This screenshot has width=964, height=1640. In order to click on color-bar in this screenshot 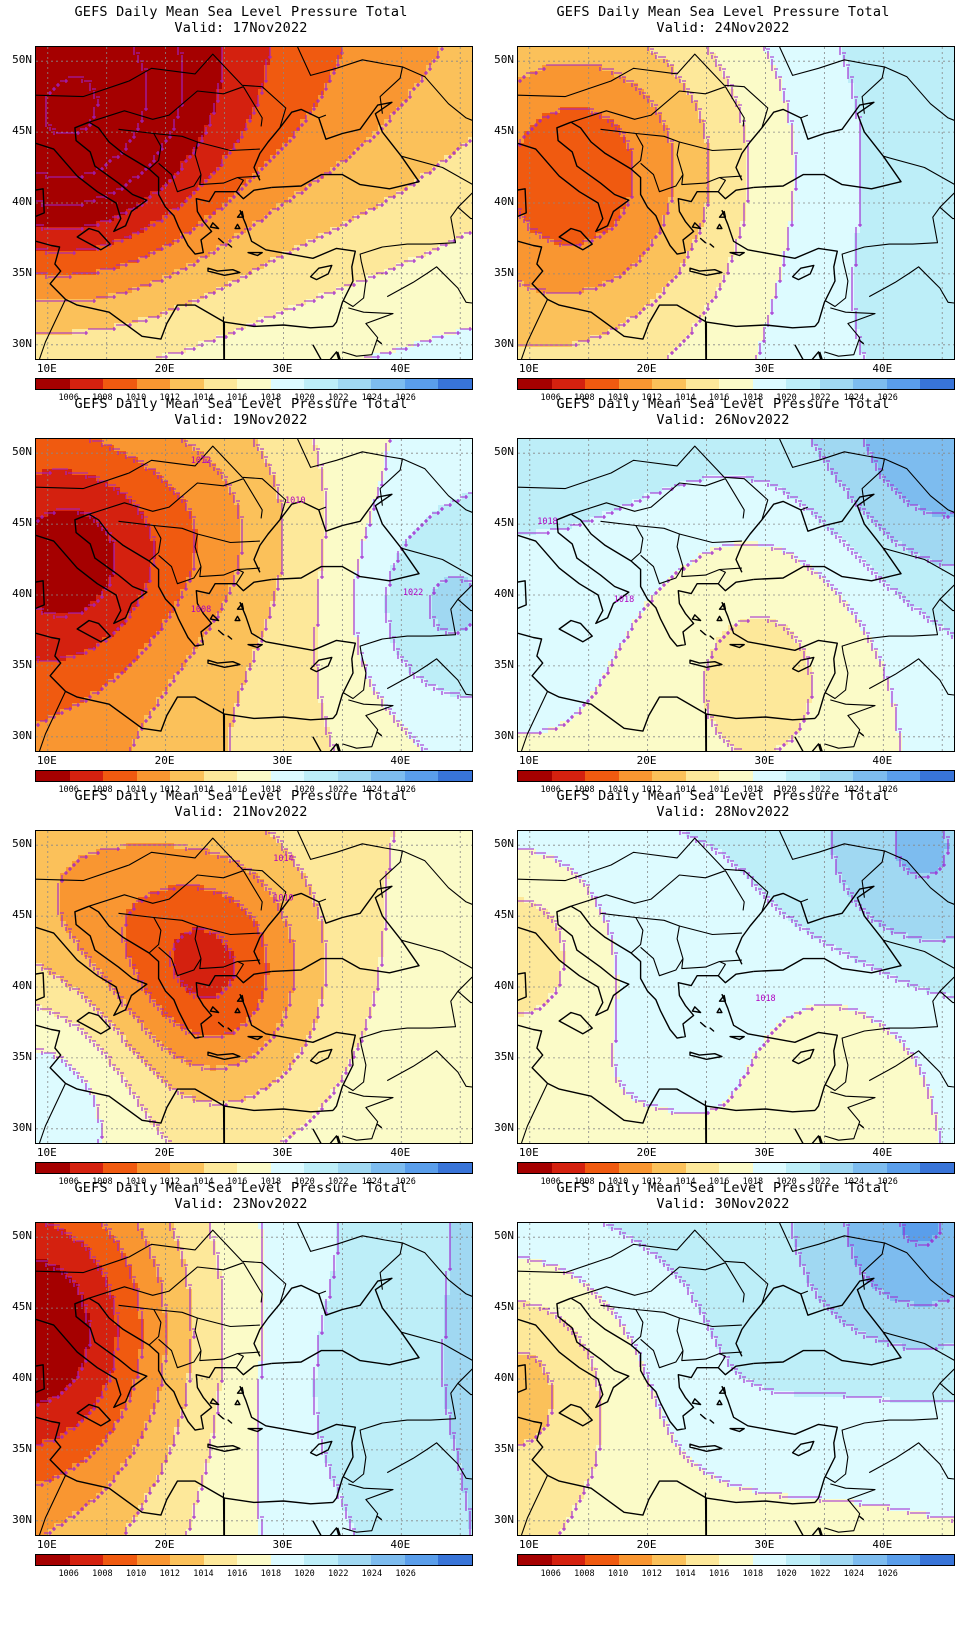, I will do `click(254, 1168)`.